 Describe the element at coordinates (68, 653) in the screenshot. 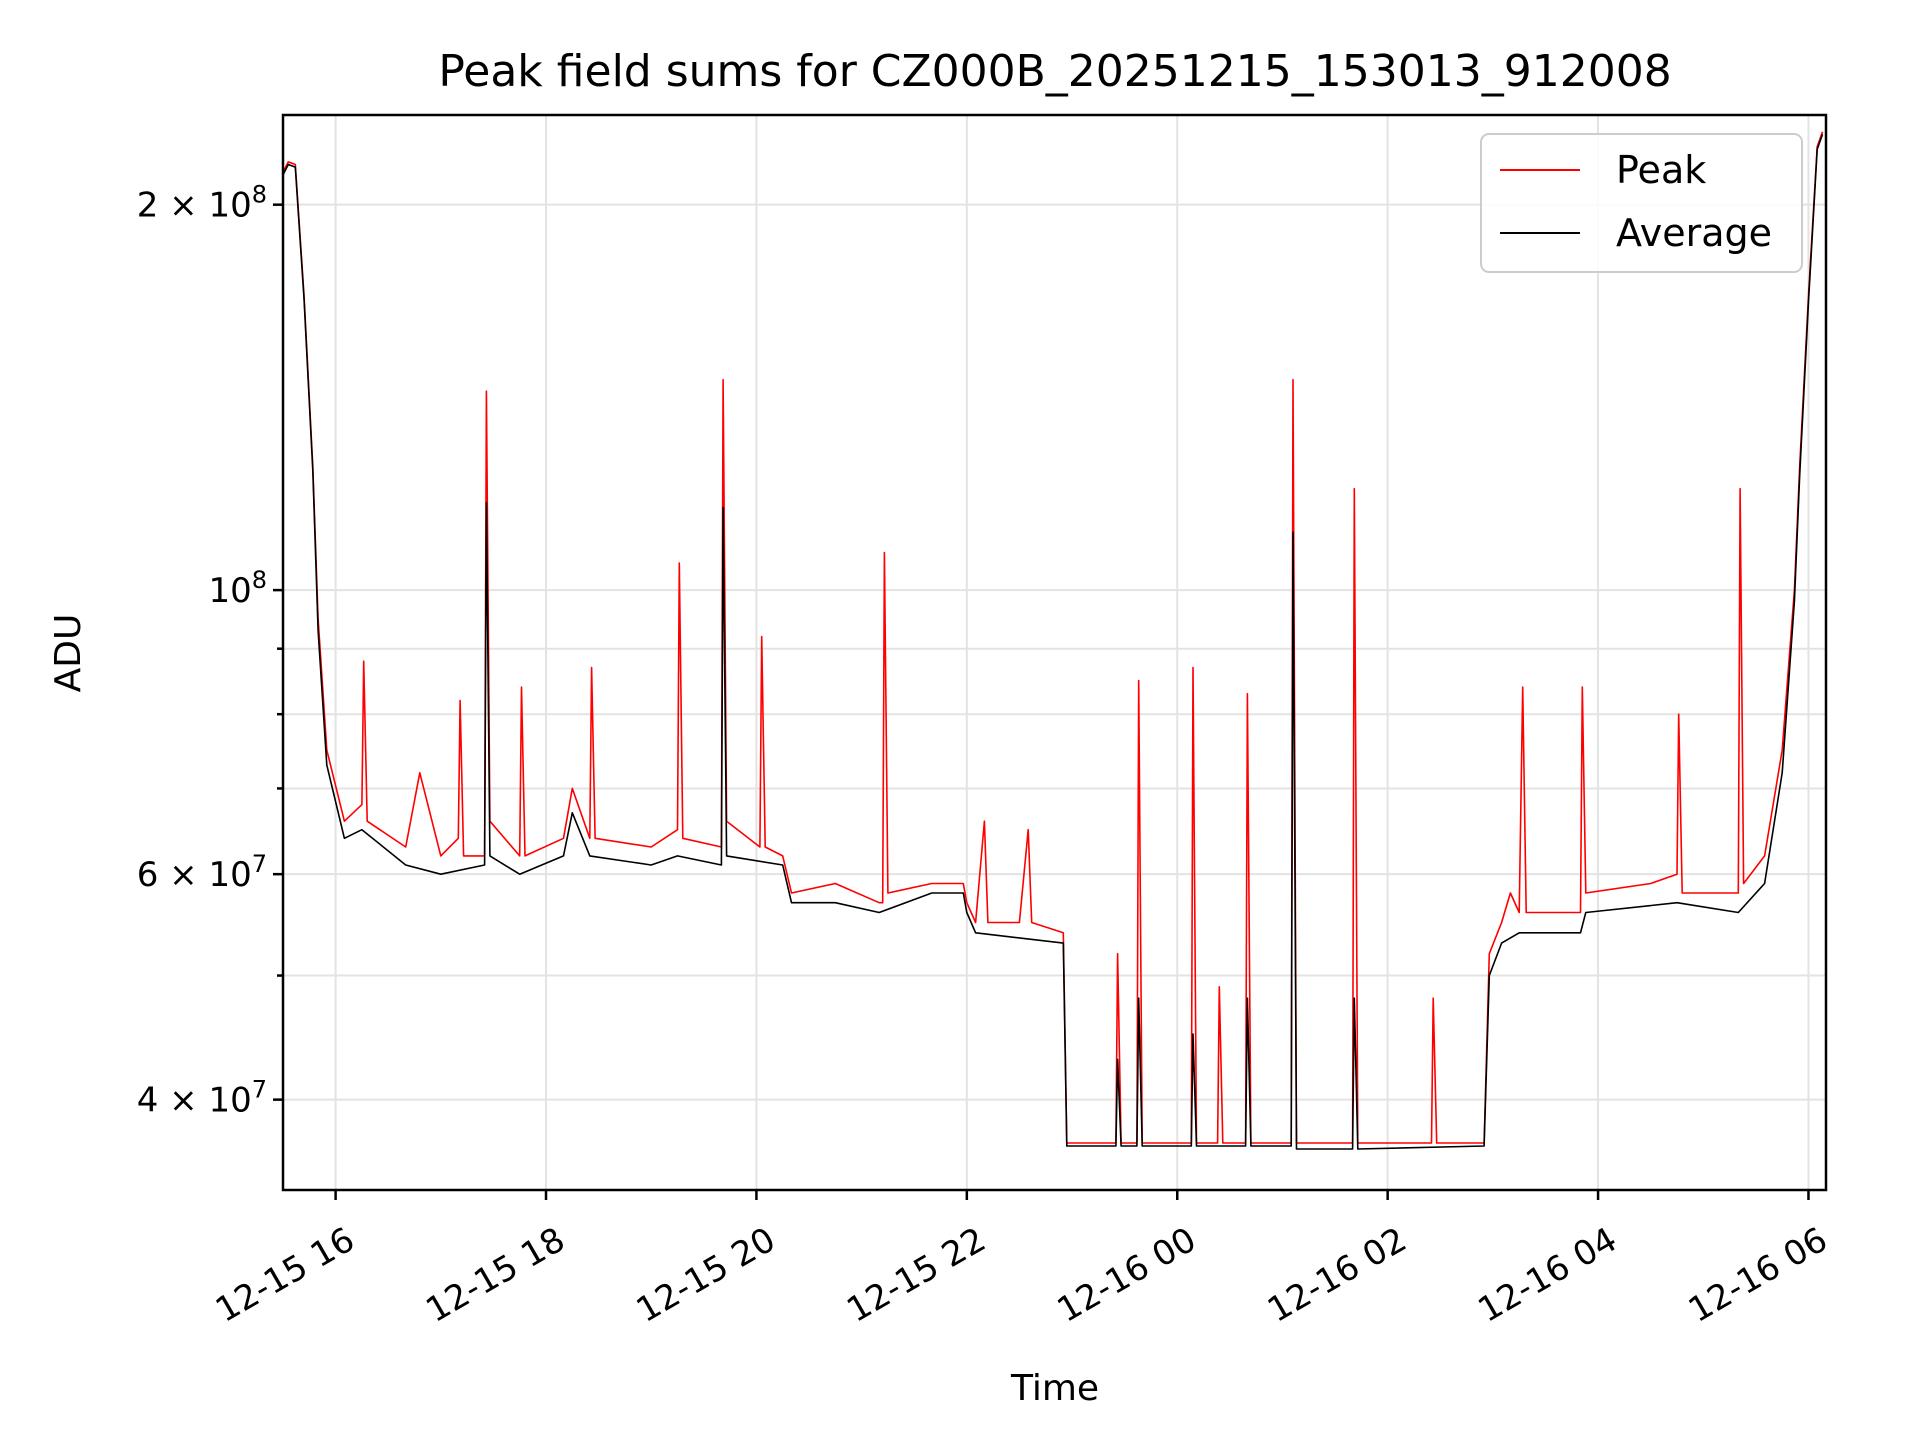

I see `y-axis-label: ADU` at that location.